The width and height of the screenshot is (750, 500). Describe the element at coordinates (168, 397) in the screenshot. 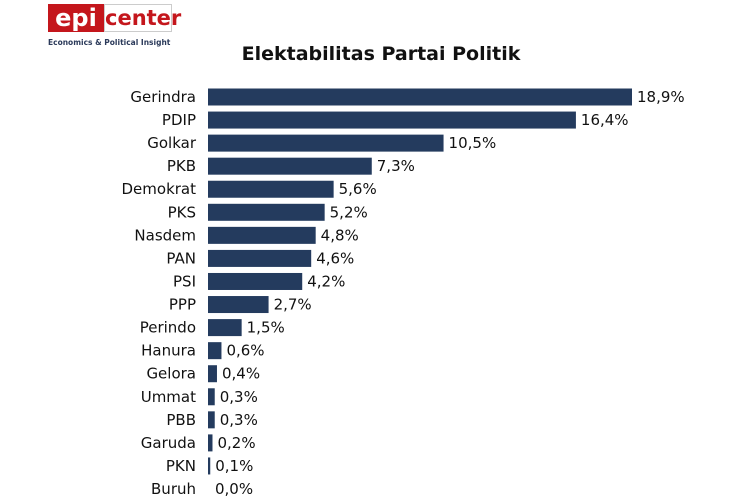

I see `category-label: Ummat` at that location.